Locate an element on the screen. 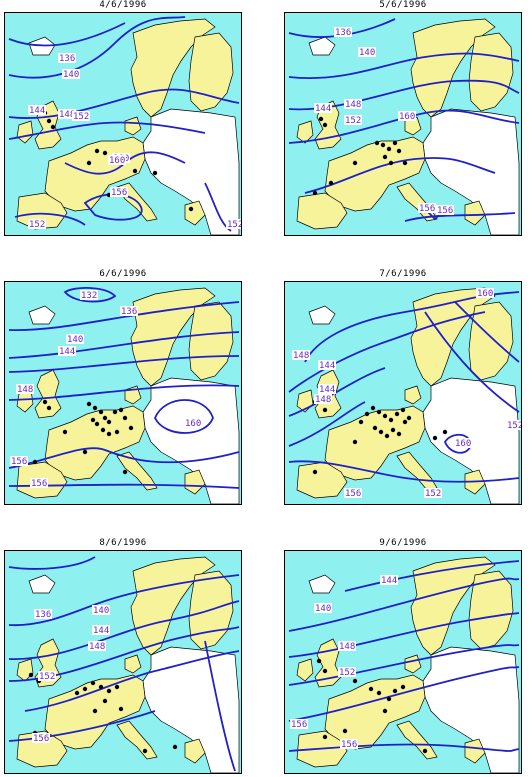 Image resolution: width=532 pixels, height=777 pixels. panel-date-title: 7/6/1996 is located at coordinates (403, 274).